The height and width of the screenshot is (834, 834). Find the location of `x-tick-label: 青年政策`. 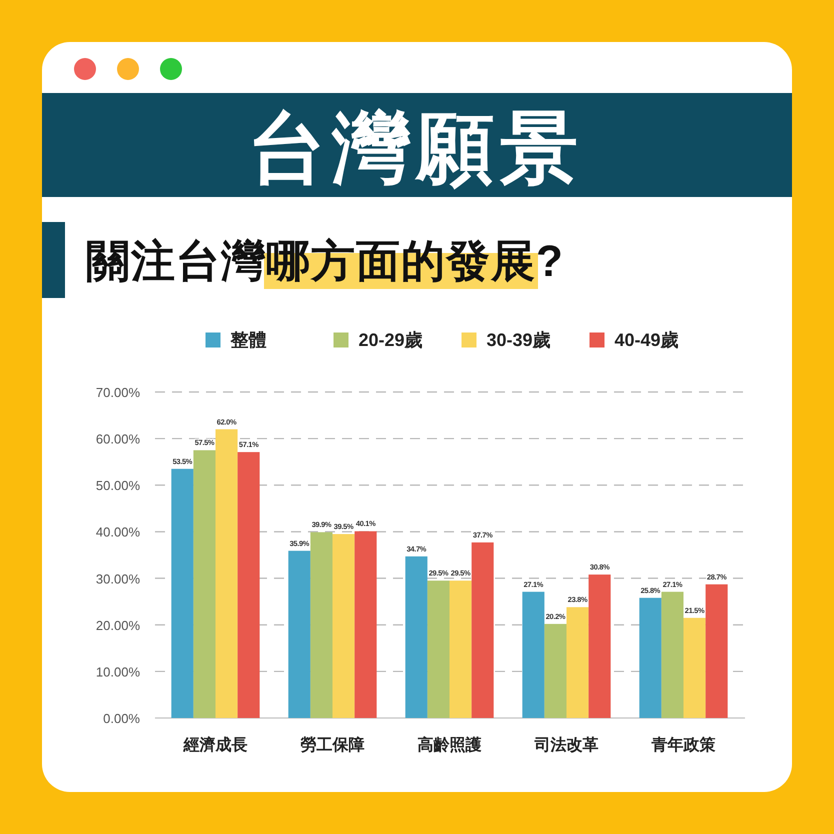

x-tick-label: 青年政策 is located at coordinates (683, 745).